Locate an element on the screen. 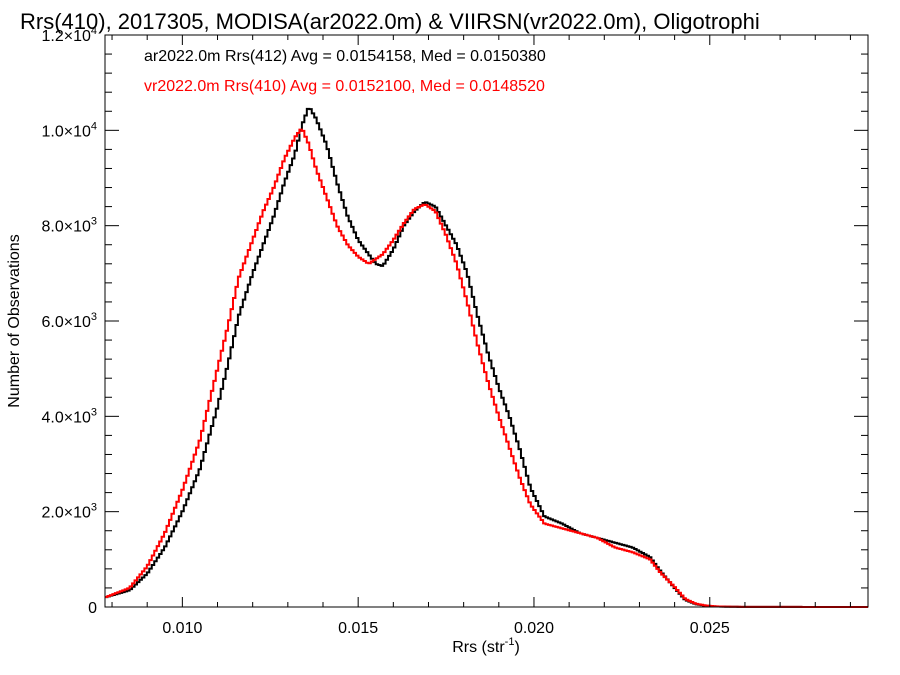  y-tick-label: 0 is located at coordinates (92, 608).